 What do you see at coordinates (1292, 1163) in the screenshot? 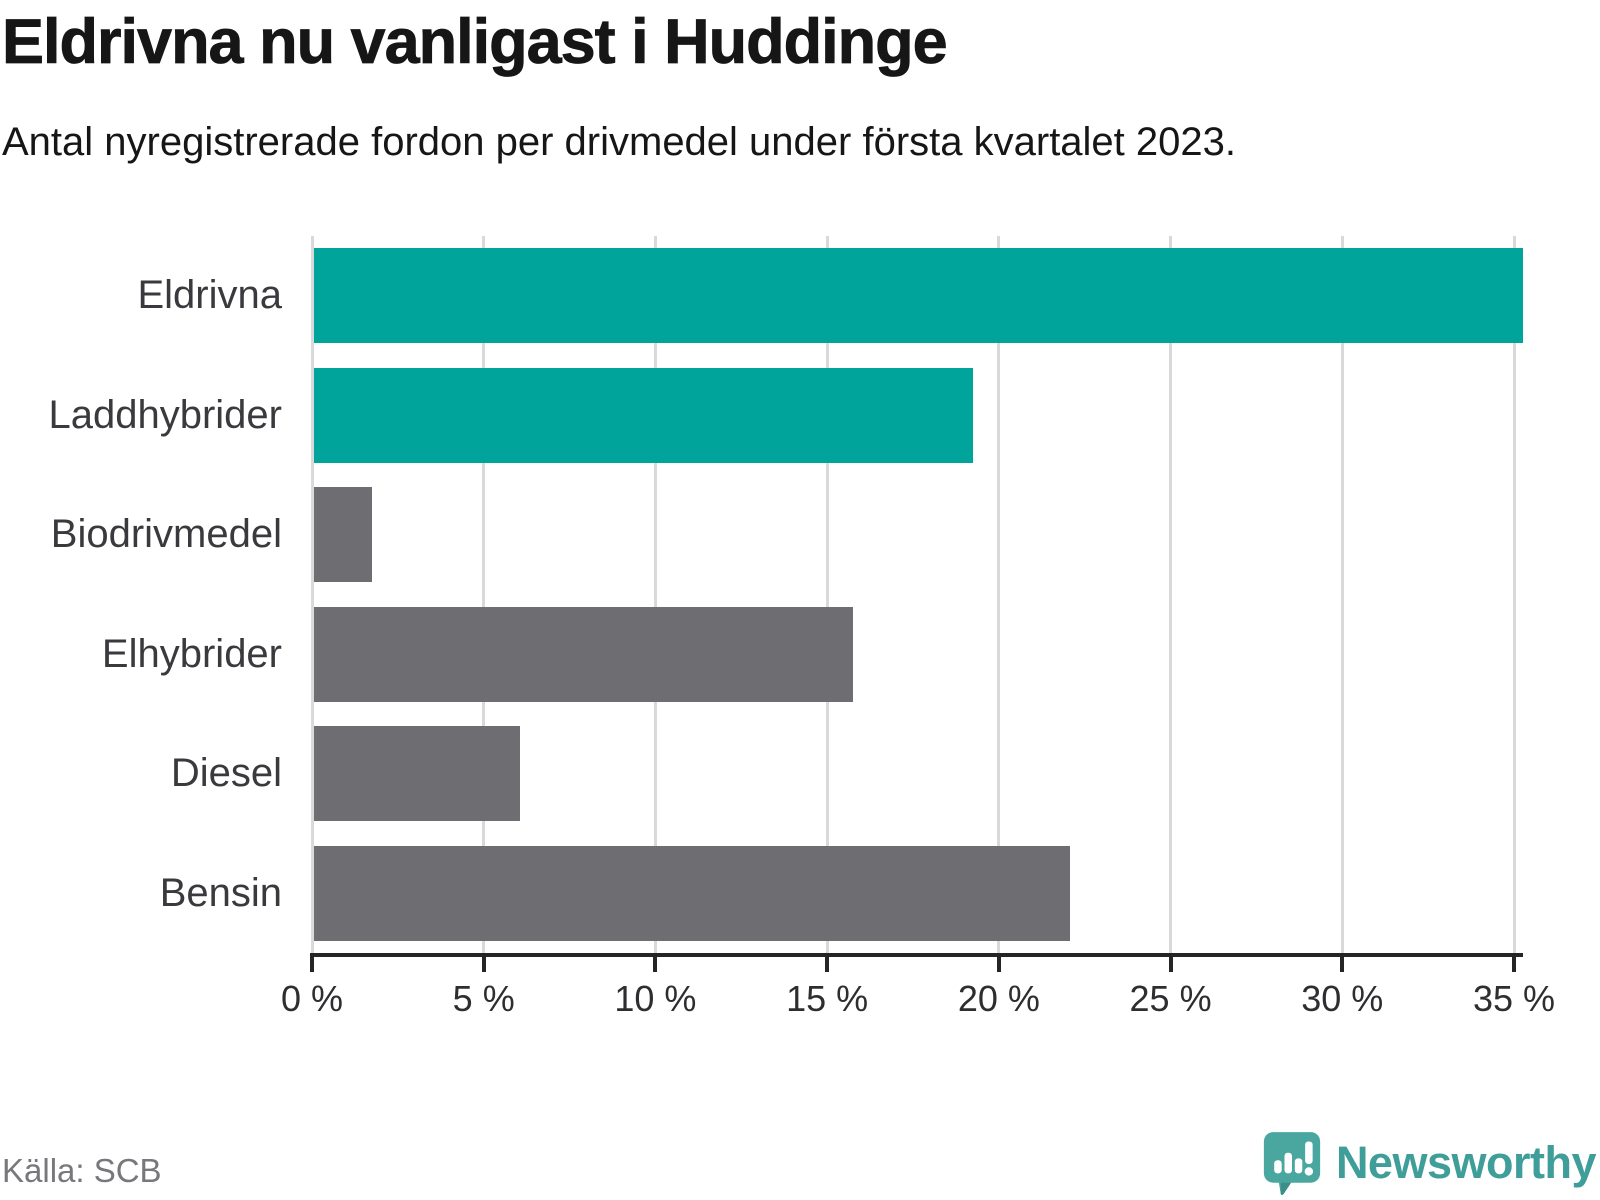
I see `newsworthy-speech-bubble-bar-chart-icon` at bounding box center [1292, 1163].